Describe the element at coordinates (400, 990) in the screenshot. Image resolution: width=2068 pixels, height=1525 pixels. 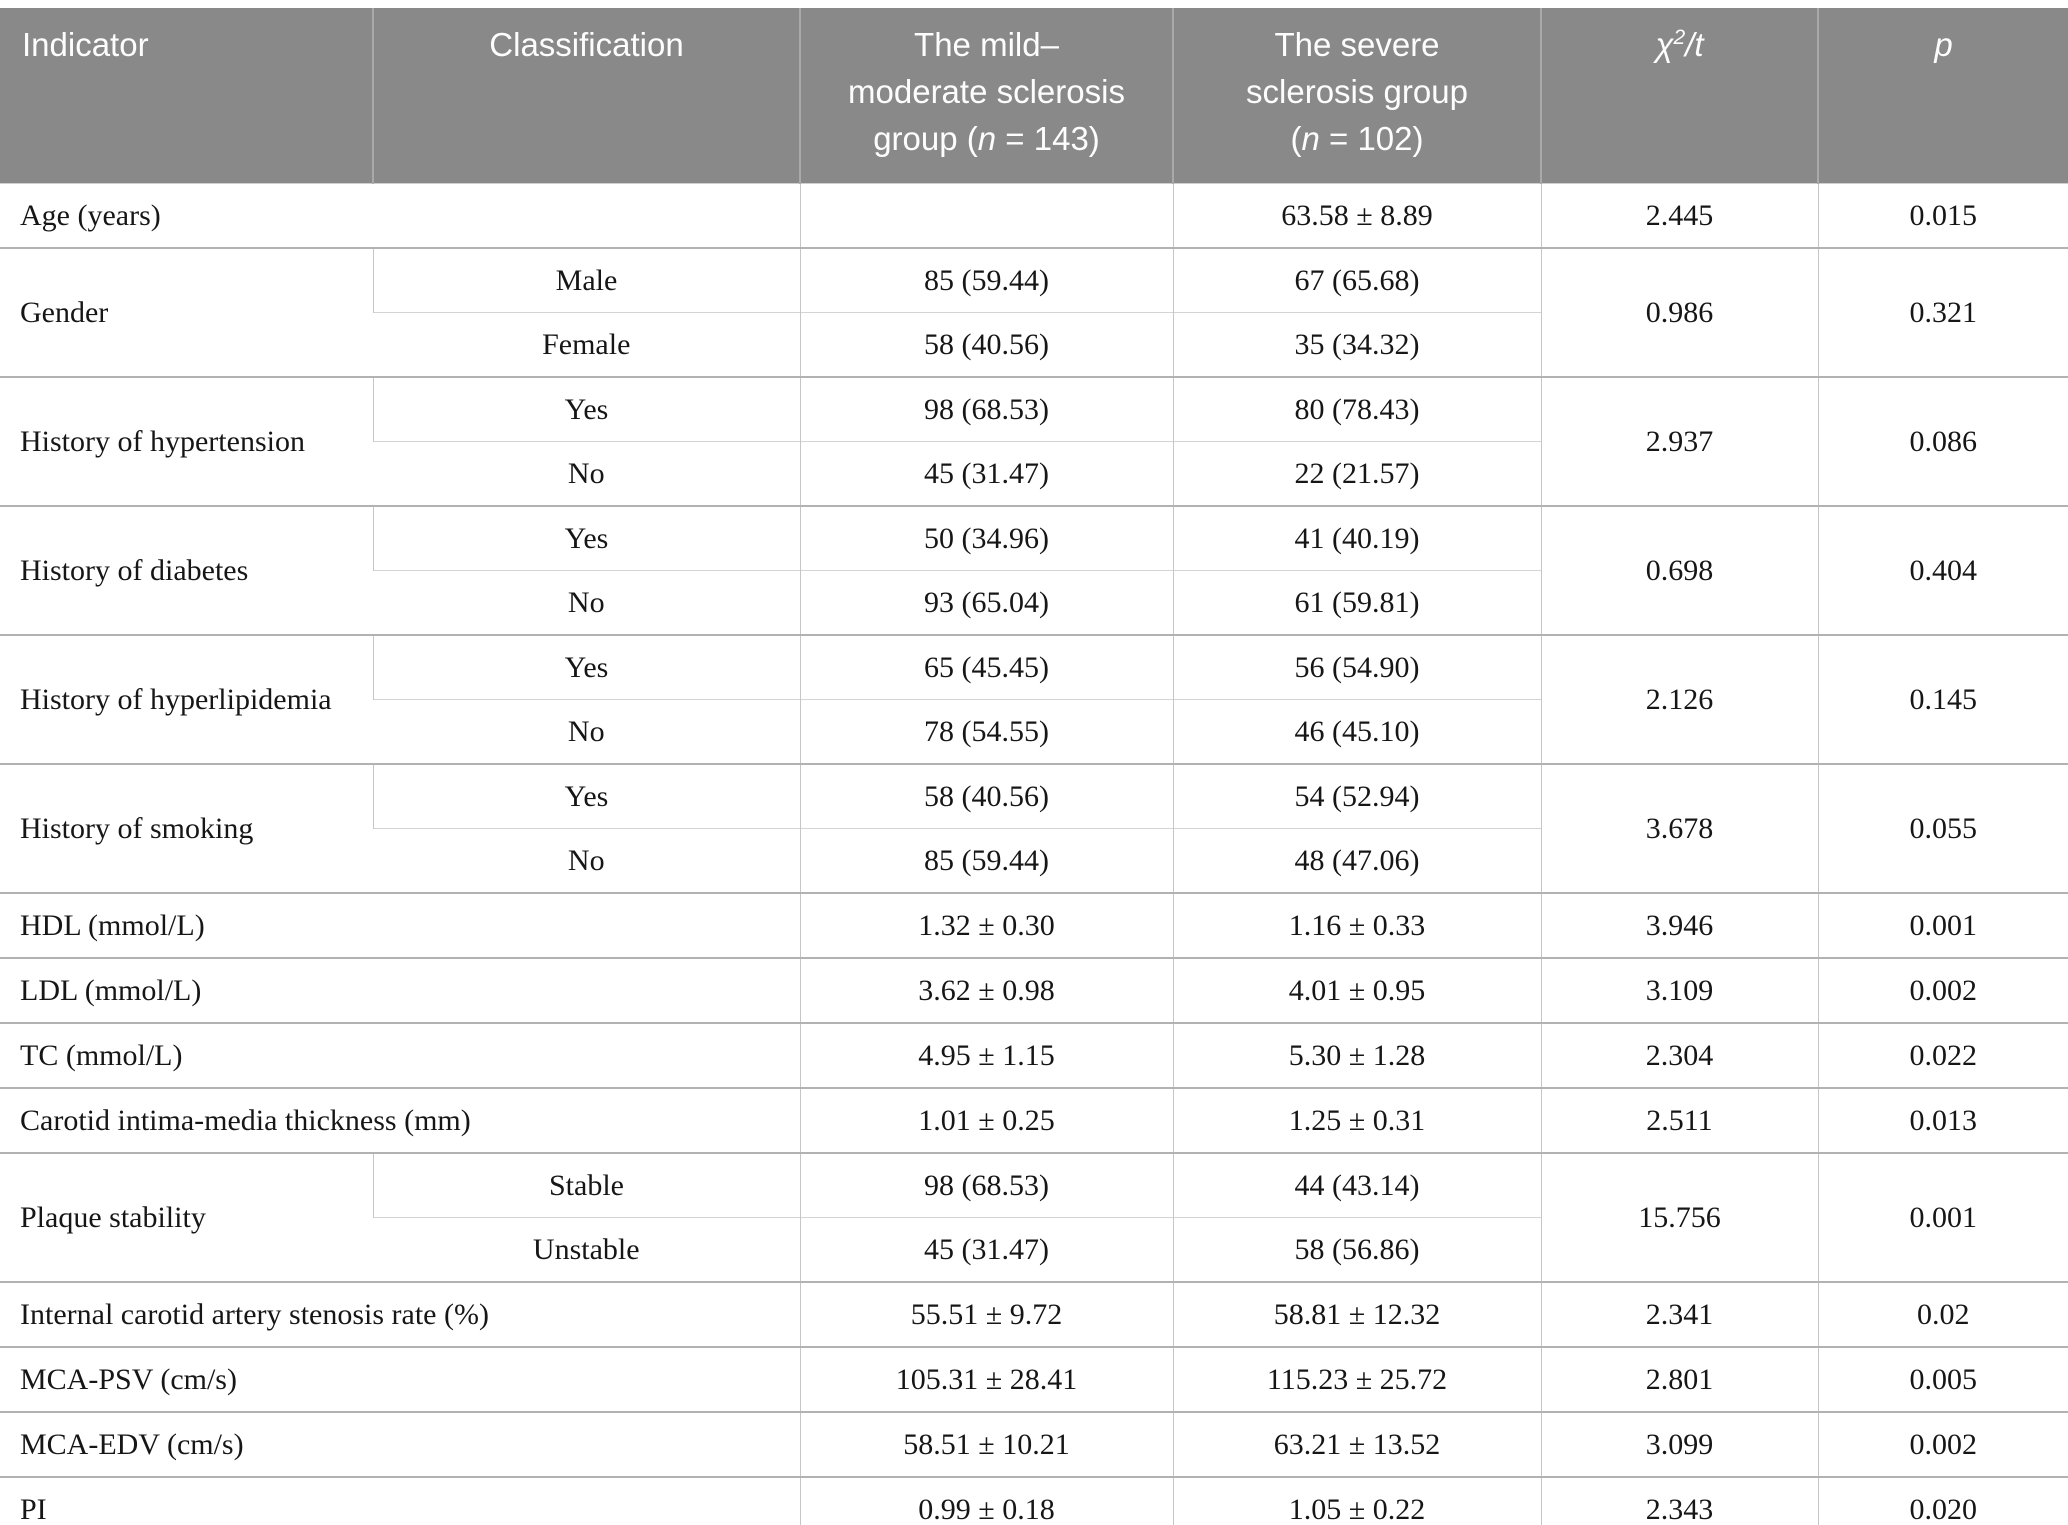
I see `indicator-cell: LDL (mmol/L)` at that location.